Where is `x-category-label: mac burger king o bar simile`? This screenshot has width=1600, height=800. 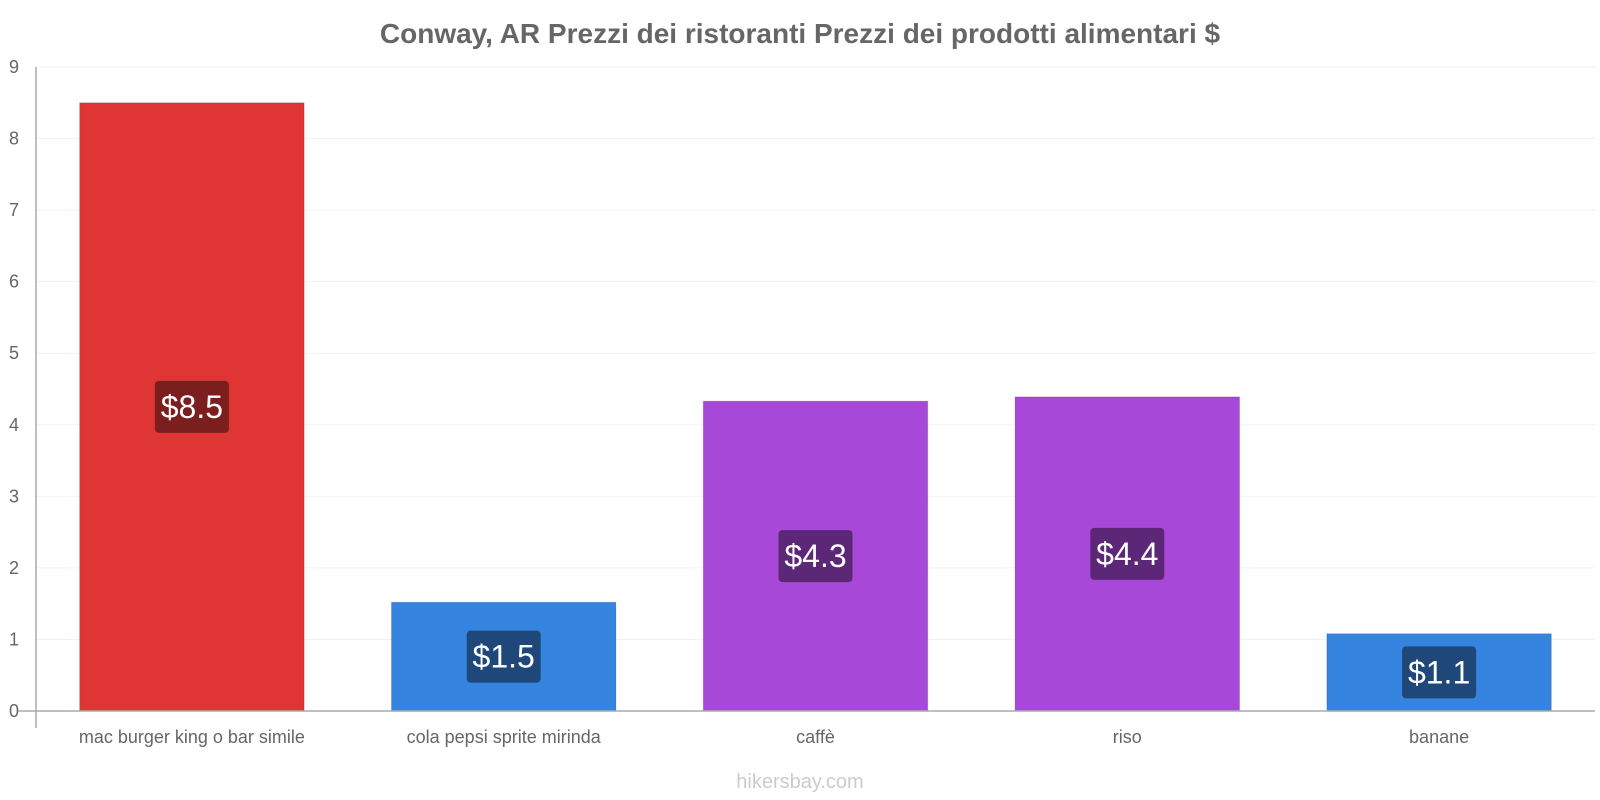 x-category-label: mac burger king o bar simile is located at coordinates (192, 737).